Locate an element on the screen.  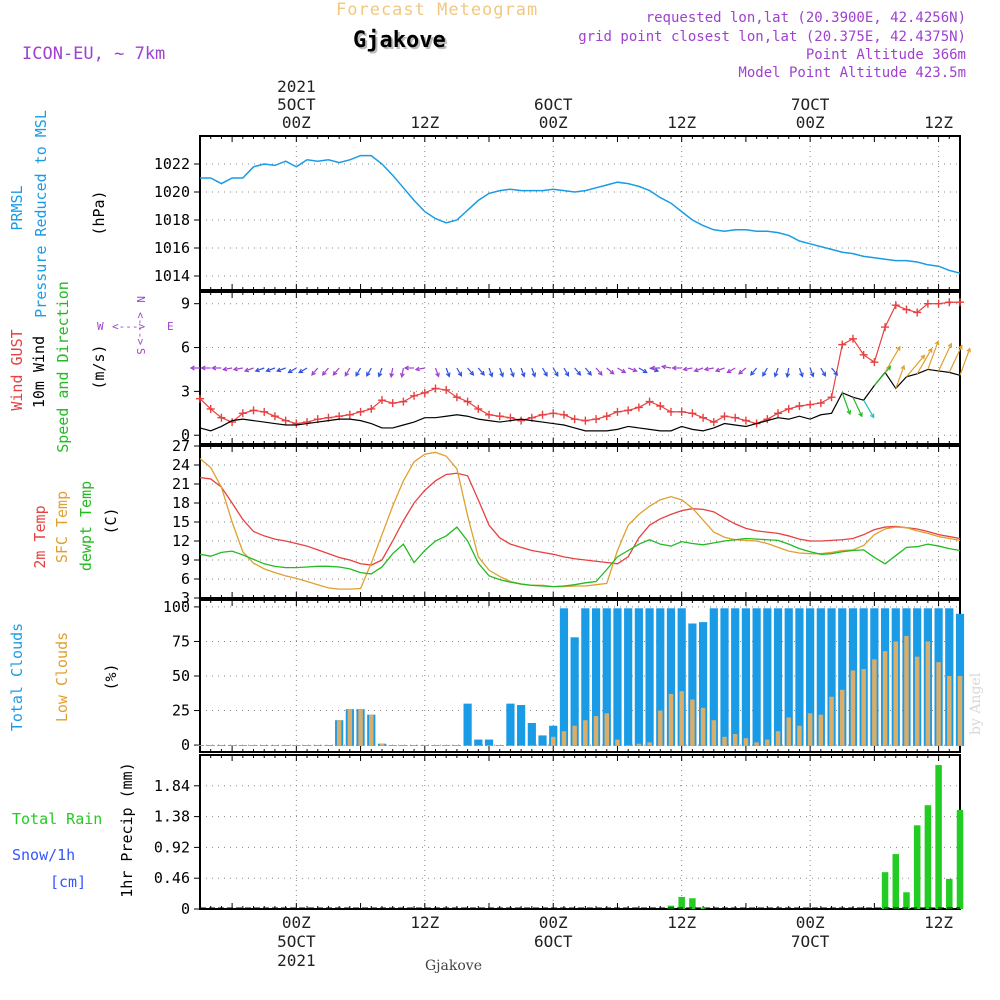
temp-2m-line is located at coordinates (580, 519).